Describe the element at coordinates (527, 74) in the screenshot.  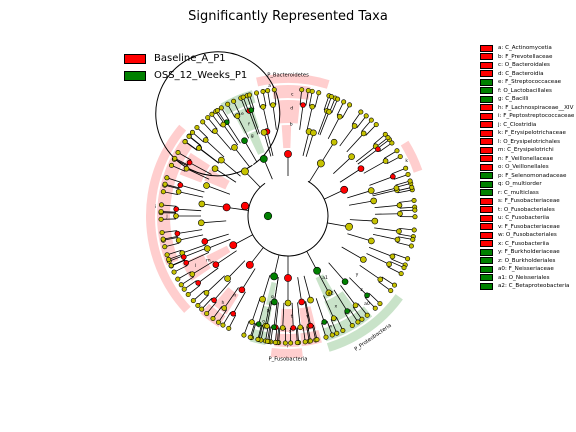
I see `clade-legend-entry: d: C_Bacteroidia` at that location.